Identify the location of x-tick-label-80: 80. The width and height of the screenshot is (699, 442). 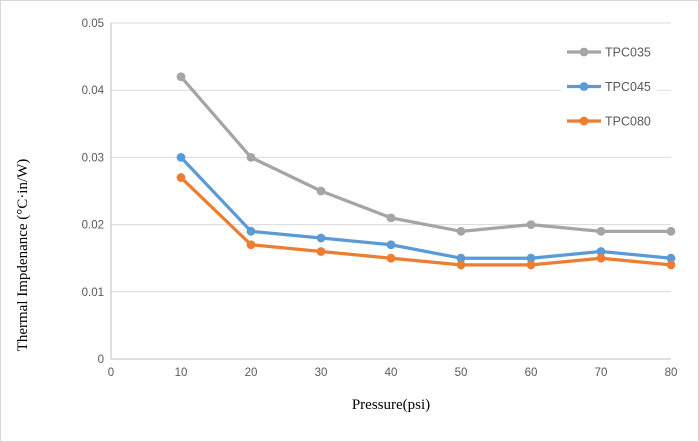
(671, 373).